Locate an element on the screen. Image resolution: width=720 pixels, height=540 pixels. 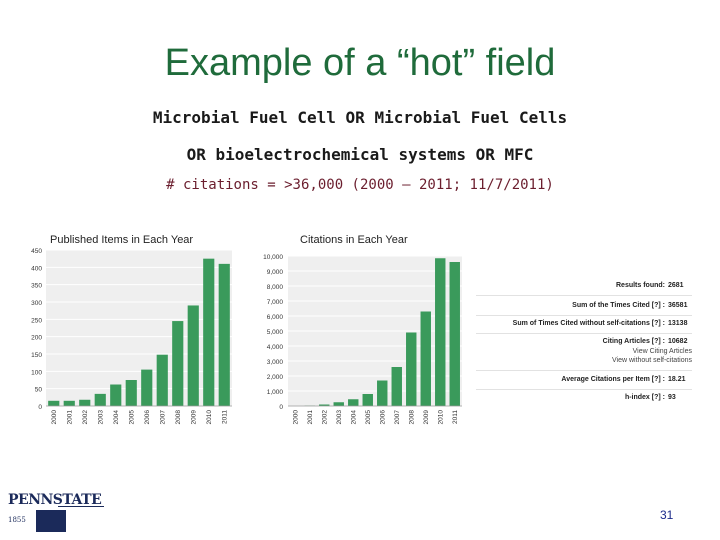
y-tick-label: 200 is located at coordinates (36, 338).